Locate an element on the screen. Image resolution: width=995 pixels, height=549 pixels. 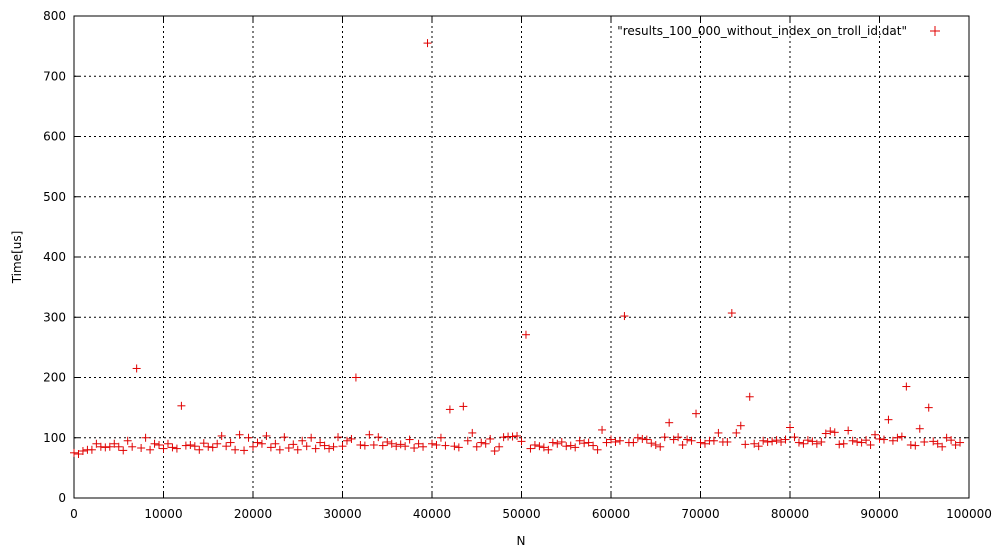
x-tick-label: 50000 is located at coordinates (521, 514).